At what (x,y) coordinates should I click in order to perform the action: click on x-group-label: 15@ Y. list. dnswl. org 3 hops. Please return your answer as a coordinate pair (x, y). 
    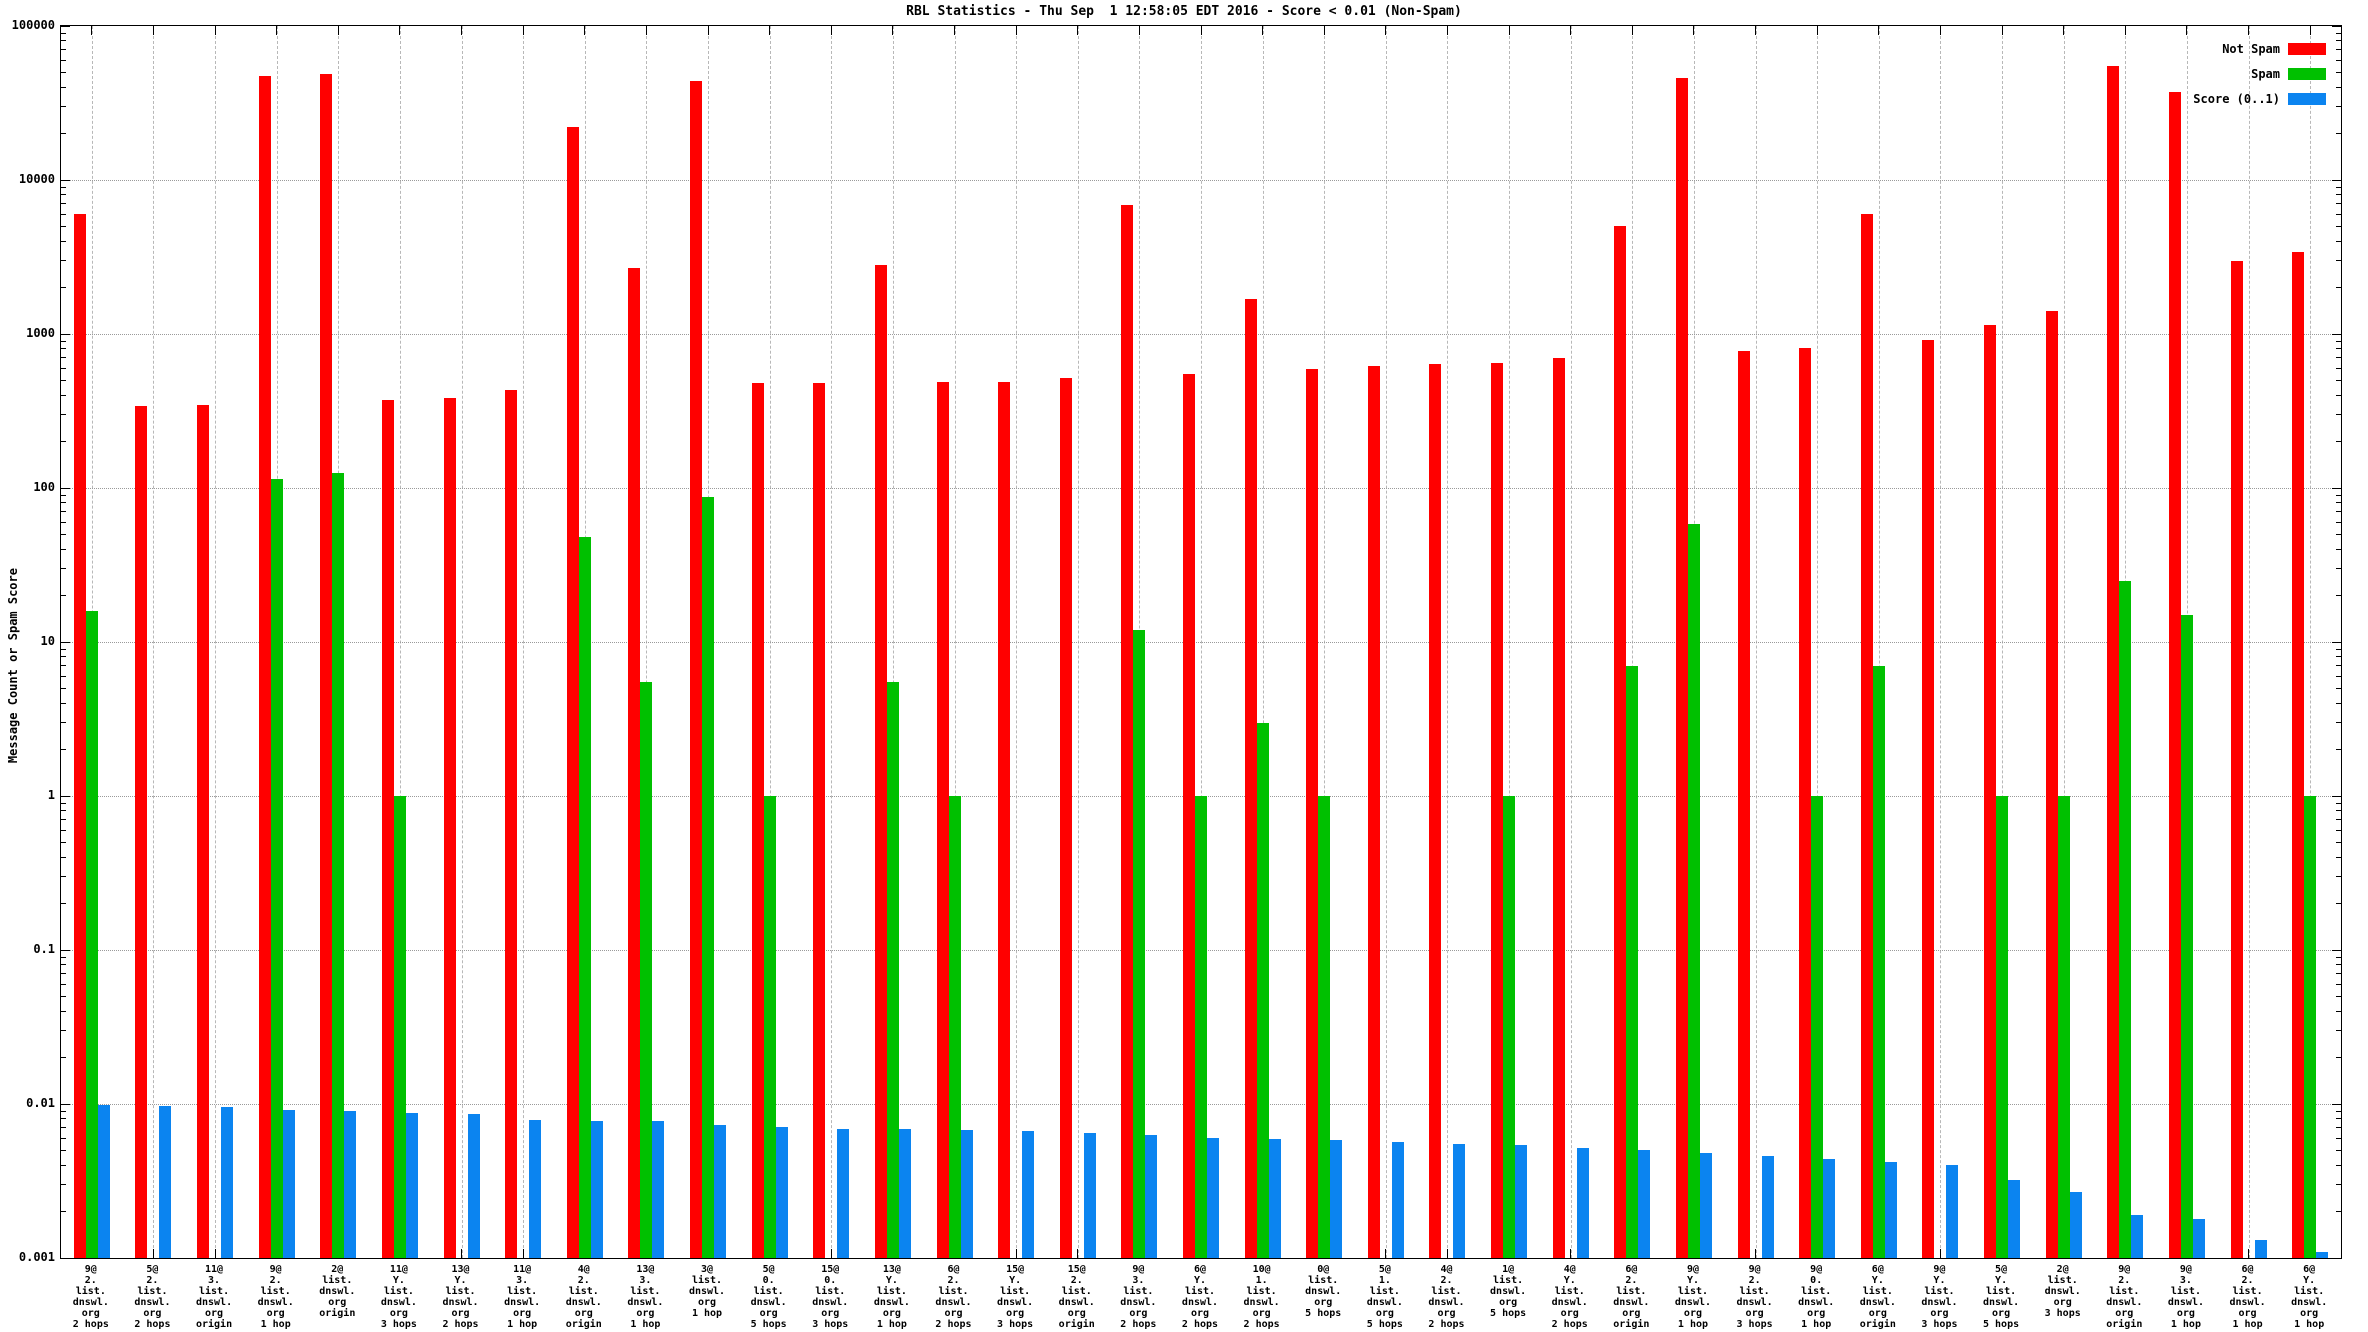
    Looking at the image, I should click on (1015, 1297).